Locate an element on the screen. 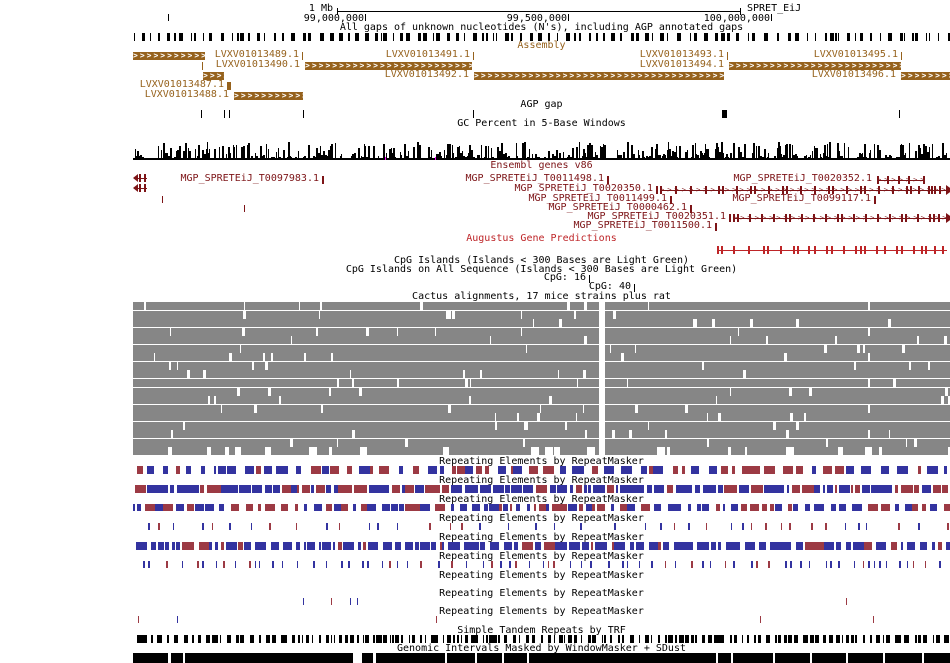 The image size is (950, 663). item-label: LVXV01013496.1 is located at coordinates (853, 74).